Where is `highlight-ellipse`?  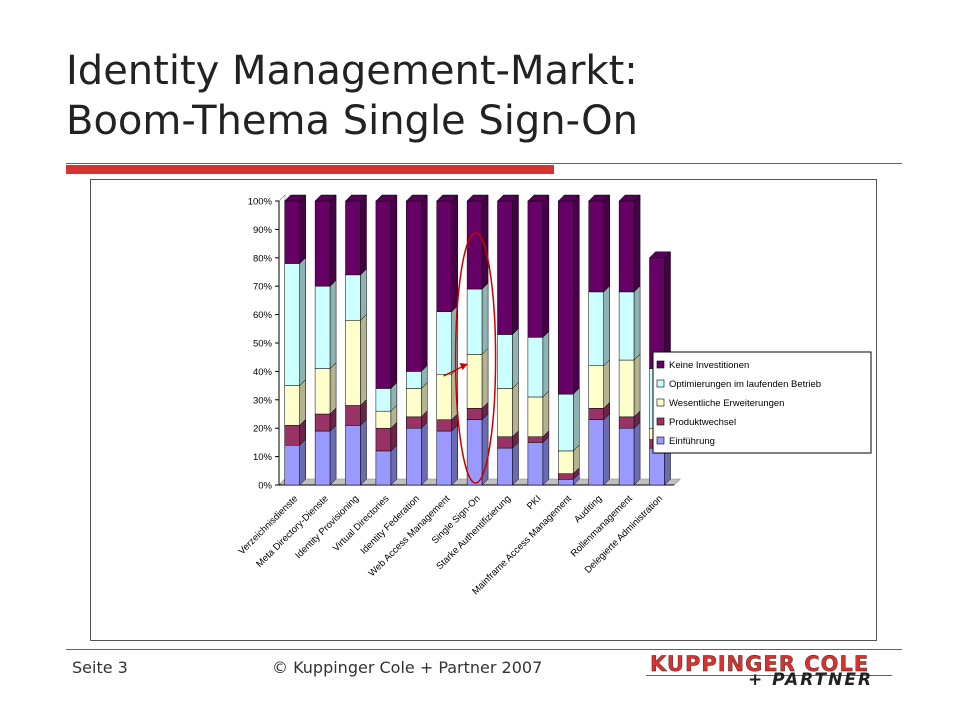
highlight-ellipse is located at coordinates (475, 358).